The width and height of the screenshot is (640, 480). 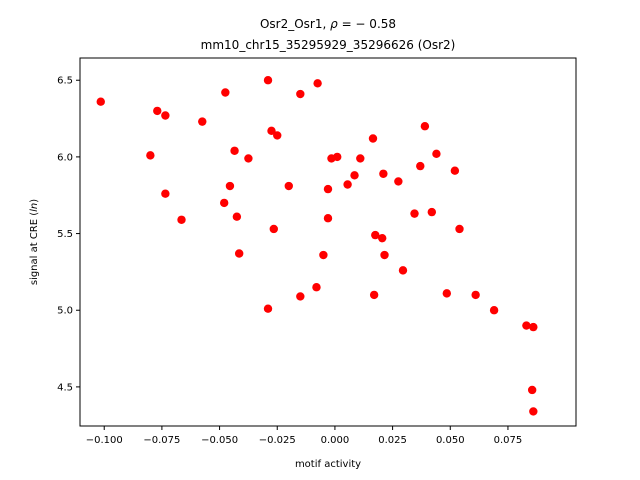 What do you see at coordinates (104, 440) in the screenshot?
I see `x-tick-label: −0.100` at bounding box center [104, 440].